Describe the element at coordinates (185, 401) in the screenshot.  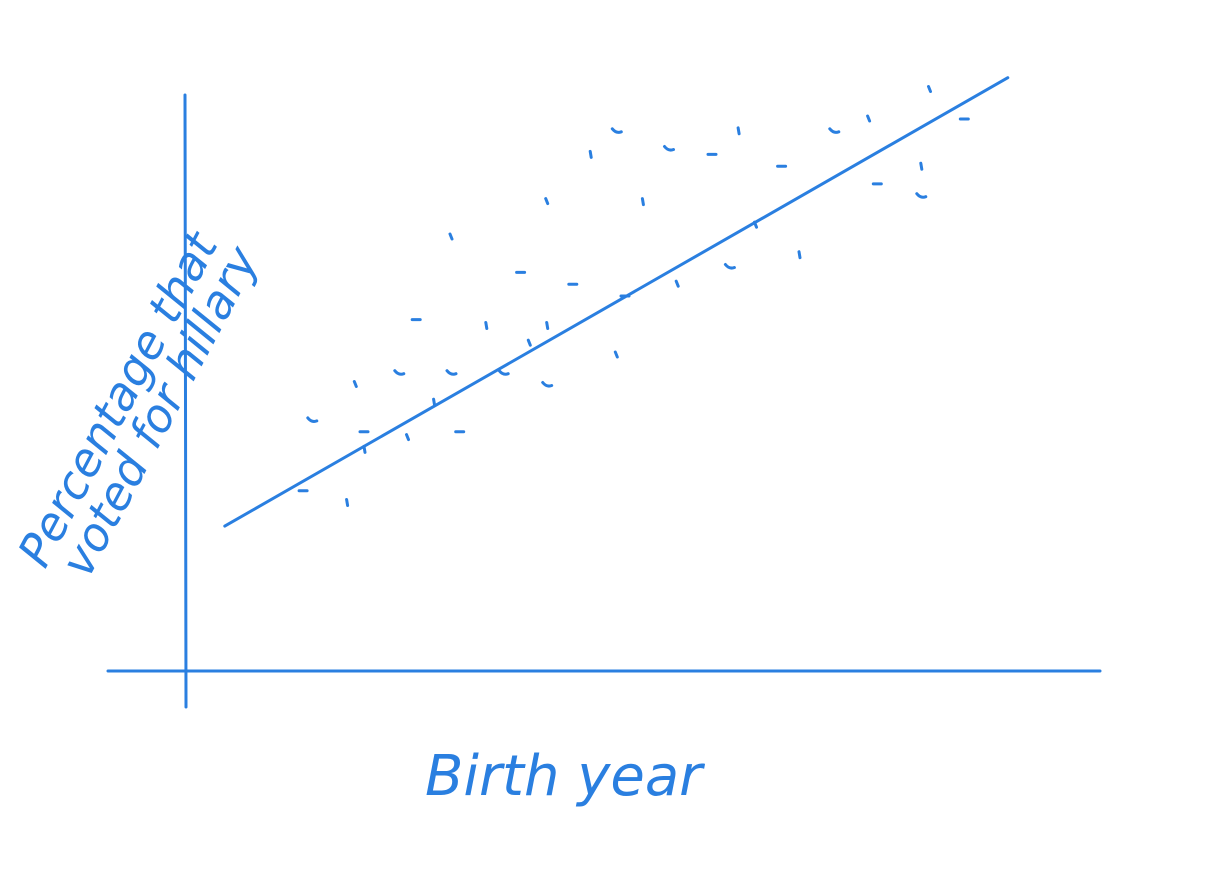
I see `y-axis` at that location.